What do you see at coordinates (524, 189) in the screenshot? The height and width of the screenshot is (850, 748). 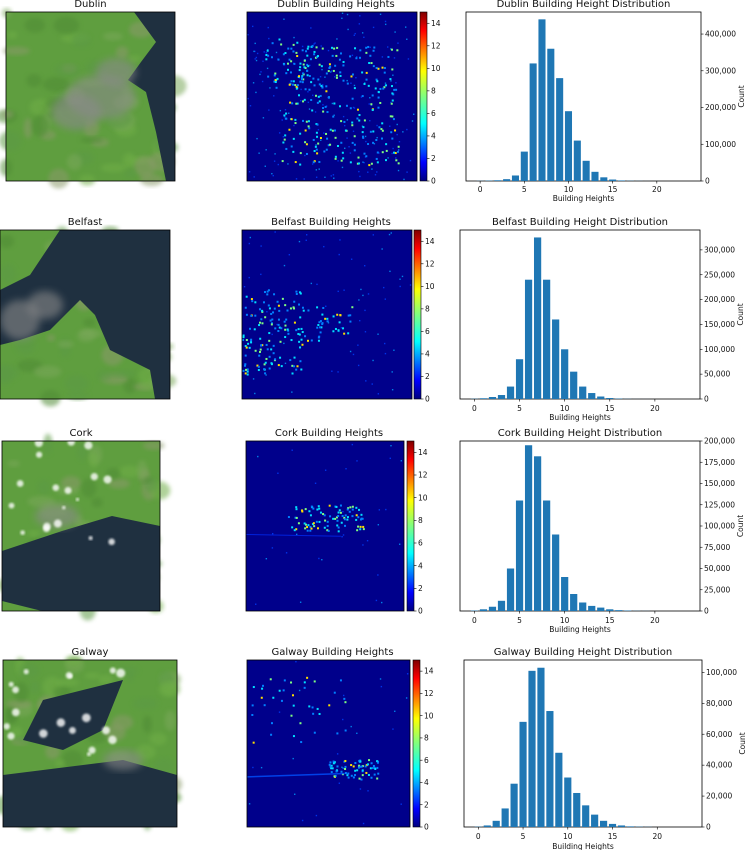 I see `x-tick-label: 5` at bounding box center [524, 189].